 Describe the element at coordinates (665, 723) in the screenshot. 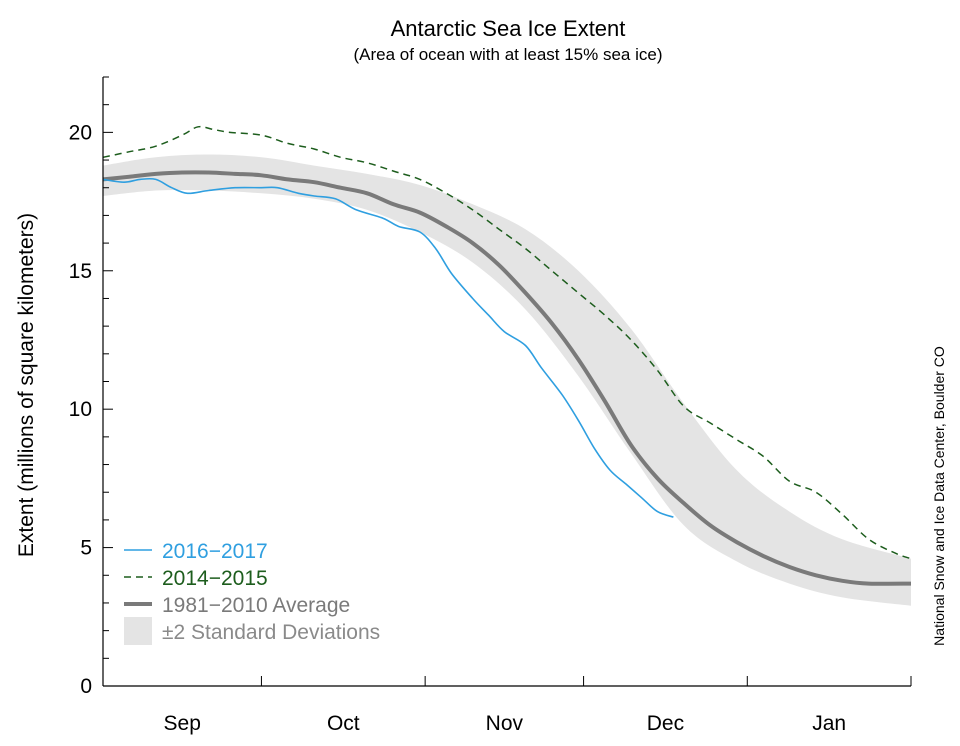

I see `x-tick-label-dec: Dec` at that location.